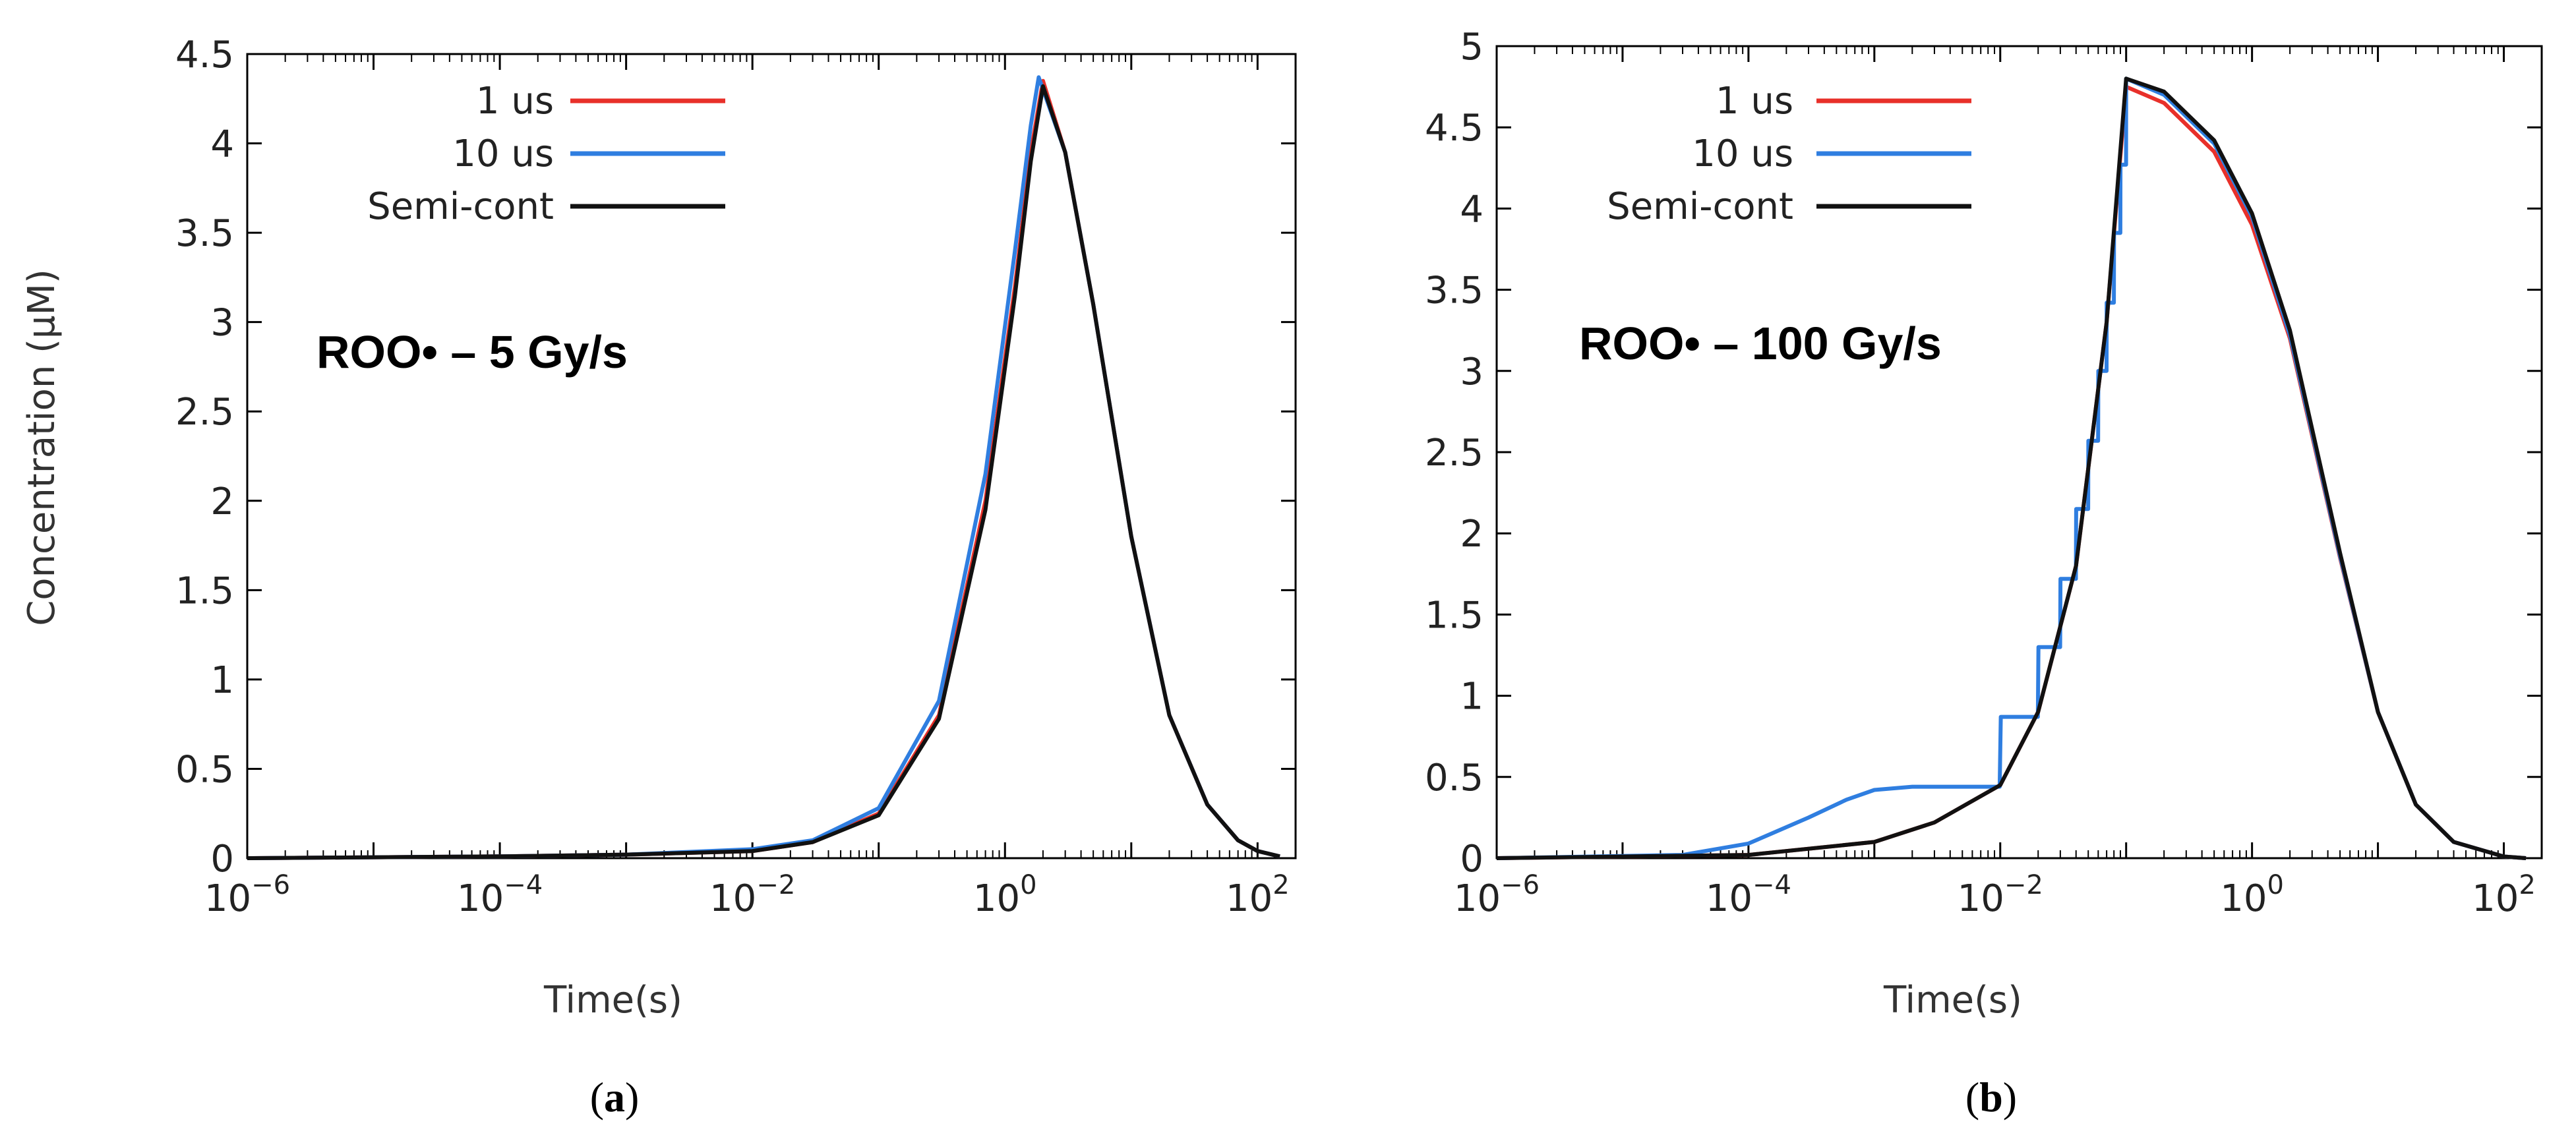 This screenshot has height=1135, width=2576. I want to click on y-tick-label: 5, so click(1471, 47).